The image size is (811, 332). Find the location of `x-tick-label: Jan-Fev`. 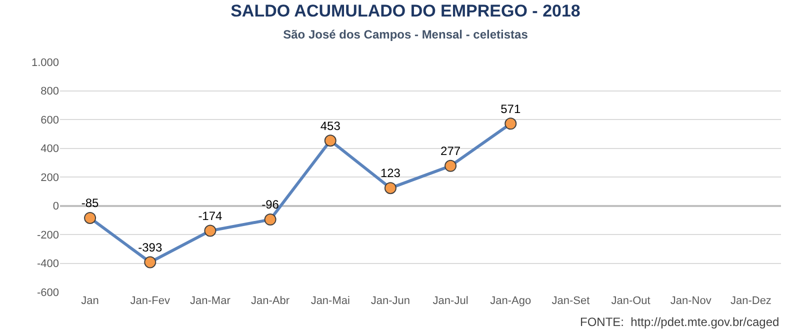

x-tick-label: Jan-Fev is located at coordinates (150, 301).